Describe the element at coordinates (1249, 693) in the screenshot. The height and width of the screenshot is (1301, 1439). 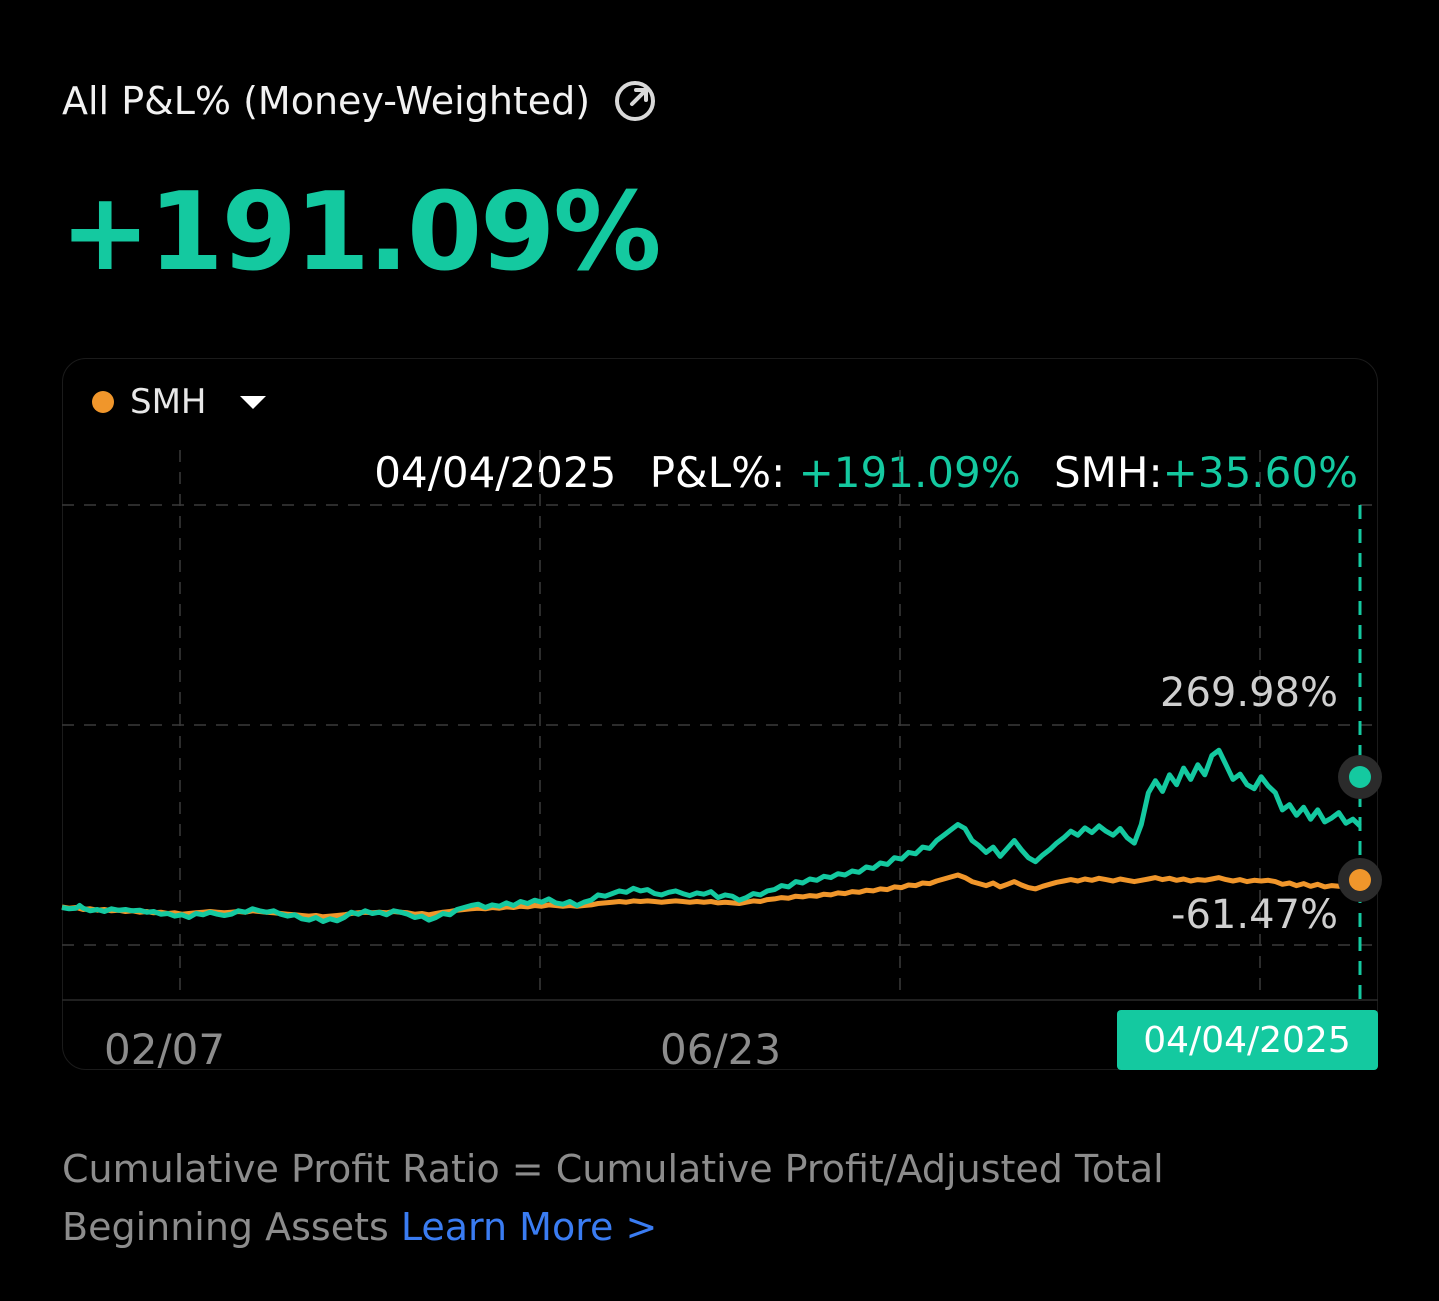
I see `y-label-top: 269.98%` at that location.